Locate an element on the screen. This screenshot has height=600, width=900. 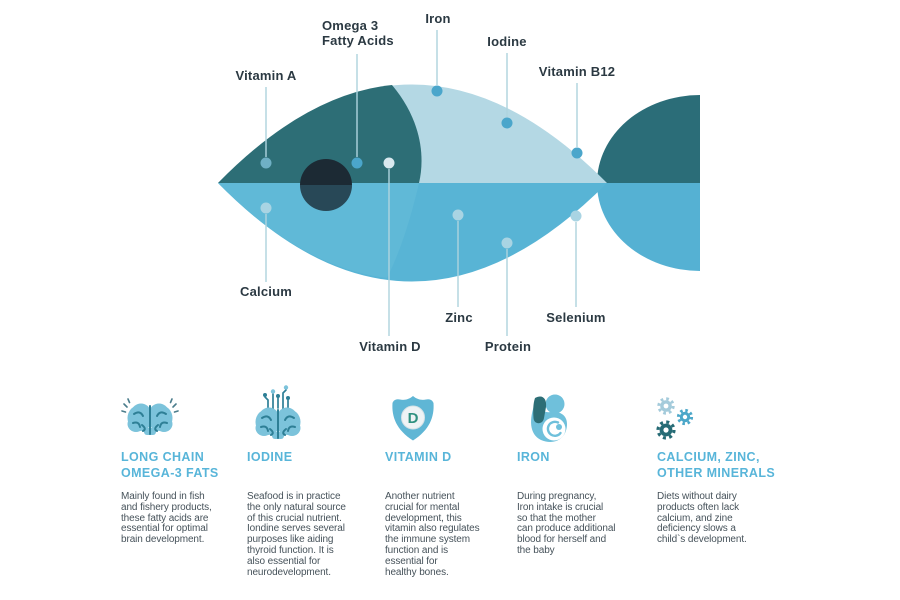
gear-dark is located at coordinates (666, 430).